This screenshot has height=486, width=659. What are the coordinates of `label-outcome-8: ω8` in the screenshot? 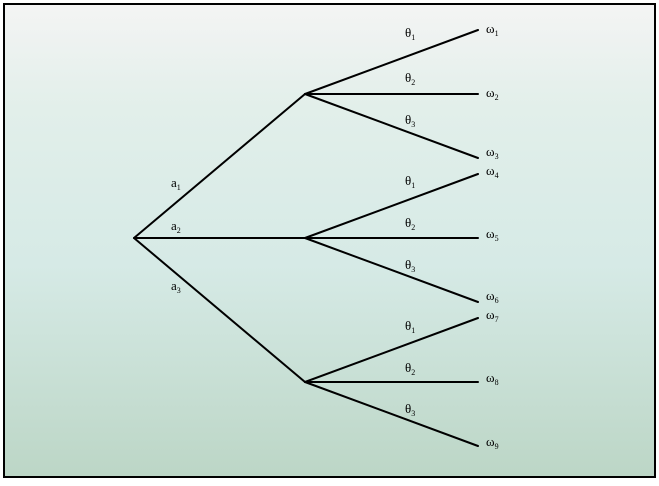 It's located at (492, 378).